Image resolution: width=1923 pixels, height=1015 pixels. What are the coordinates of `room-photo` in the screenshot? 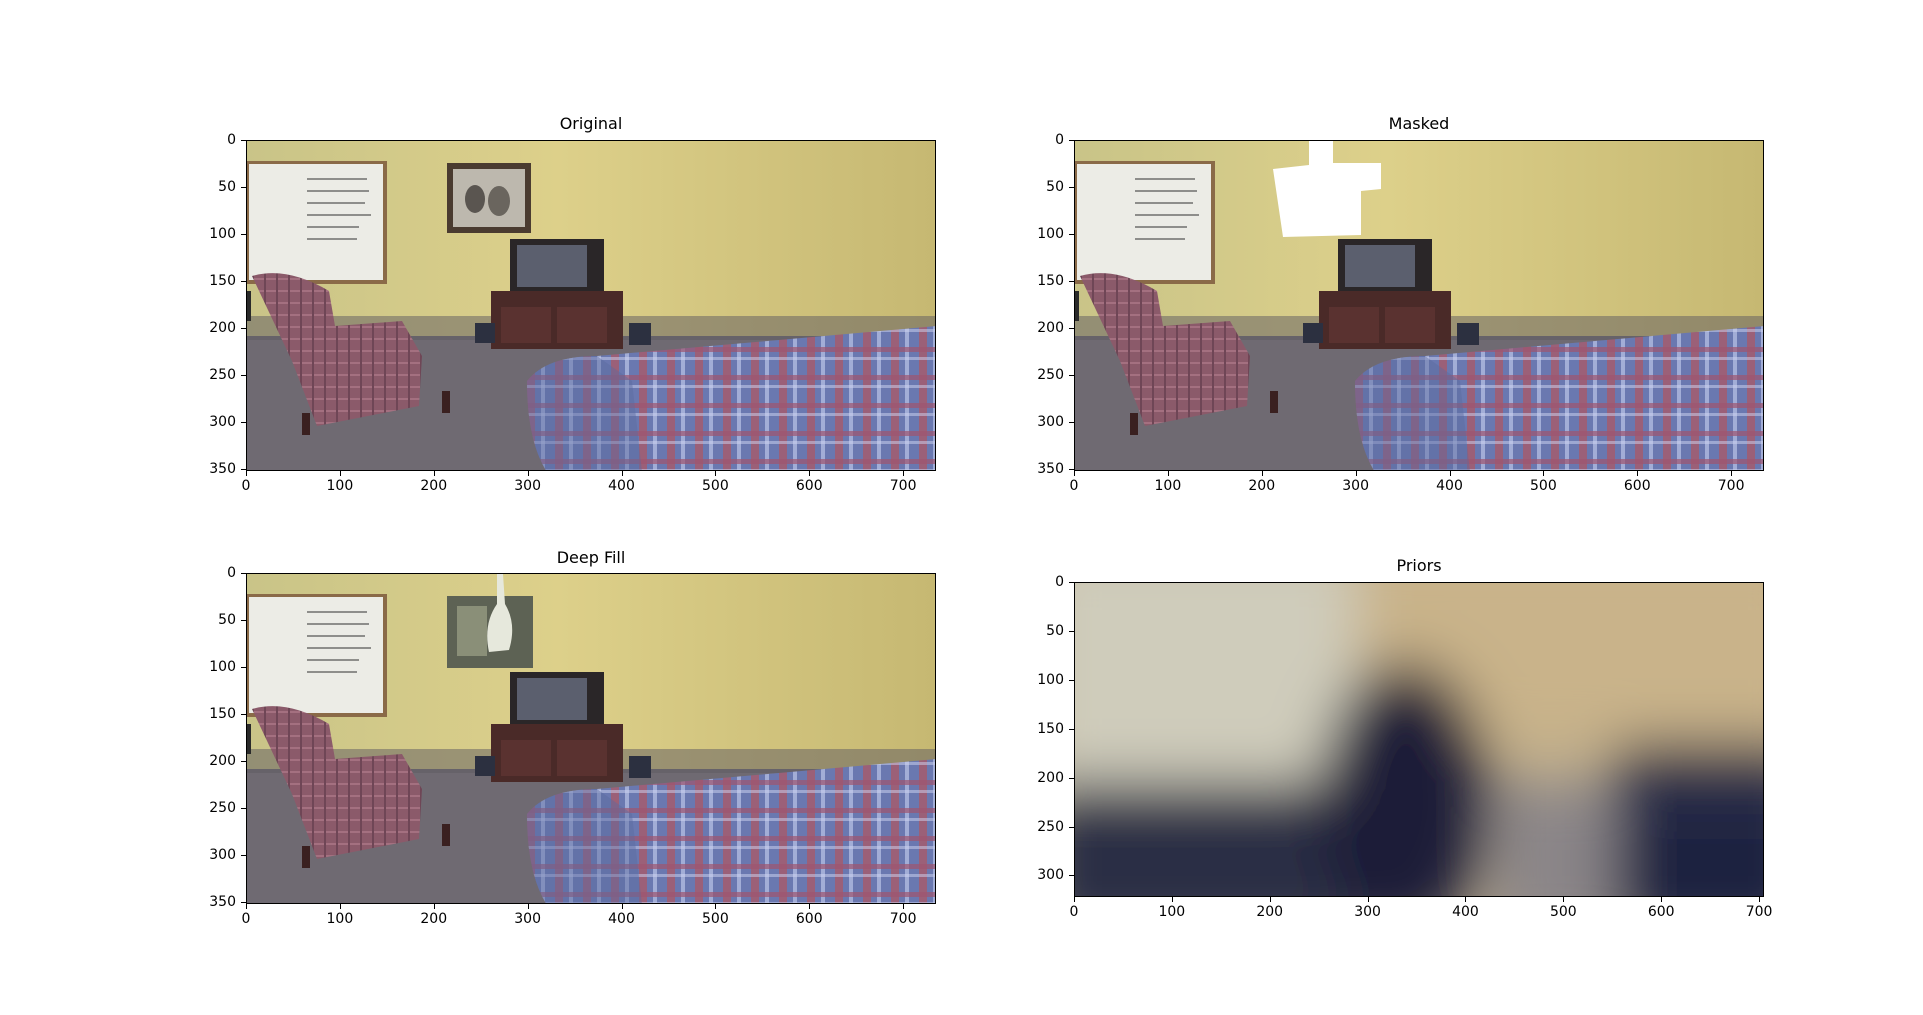 It's located at (591, 305).